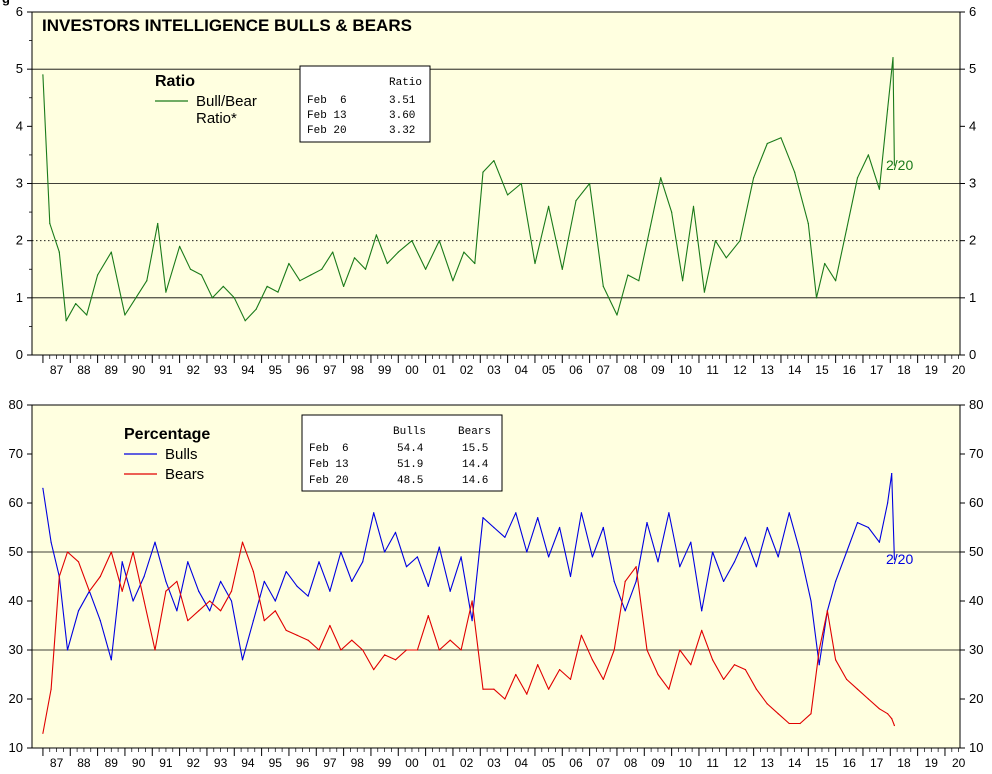 This screenshot has width=992, height=774. Describe the element at coordinates (474, 432) in the screenshot. I see `percentage-table-header-bears: Bears` at that location.